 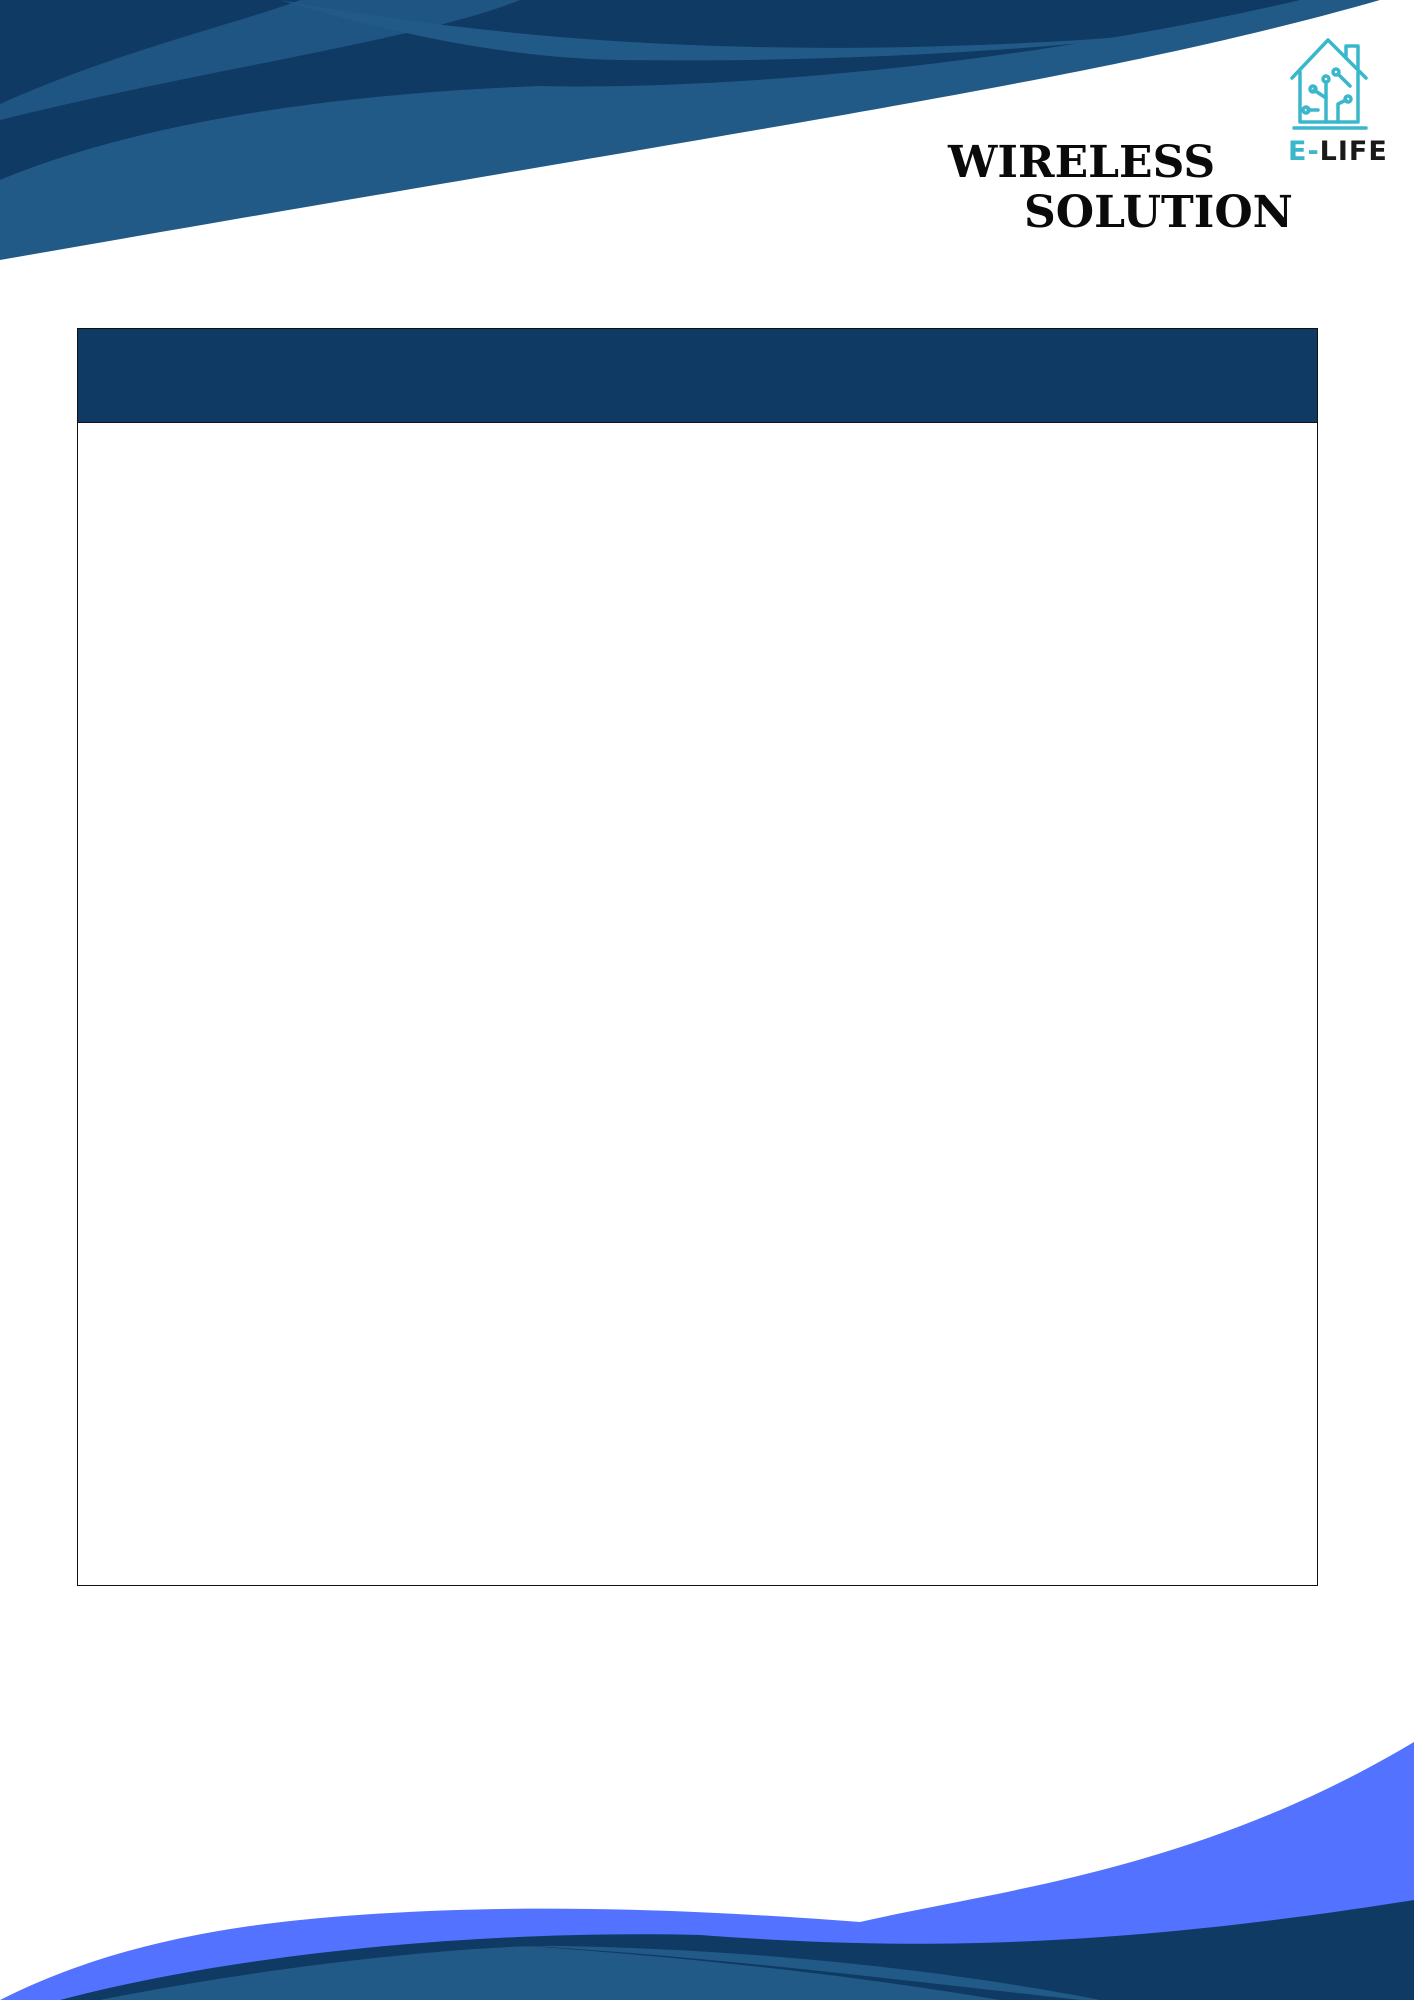 I want to click on e-life-logo: E-LIFE, so click(x=1336, y=102).